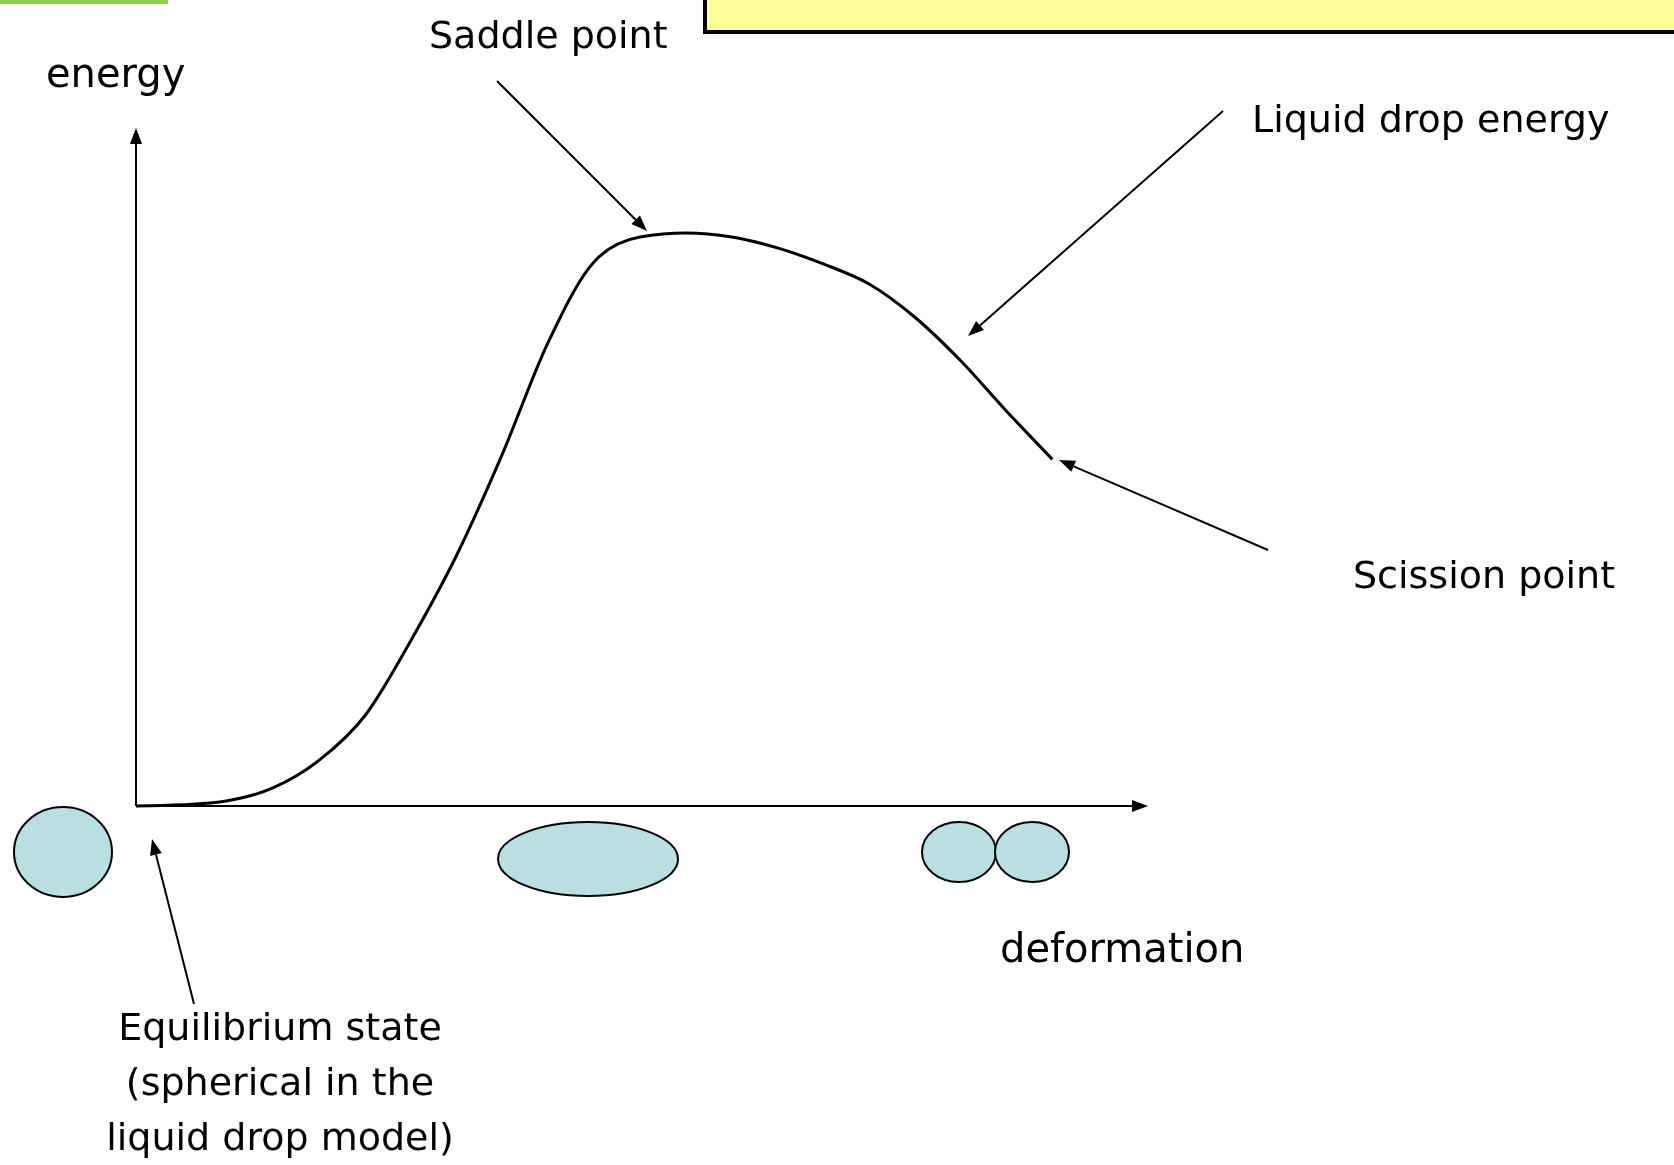  What do you see at coordinates (280, 1083) in the screenshot?
I see `text: Equilibrium state (spherical in the liquid drop model)` at bounding box center [280, 1083].